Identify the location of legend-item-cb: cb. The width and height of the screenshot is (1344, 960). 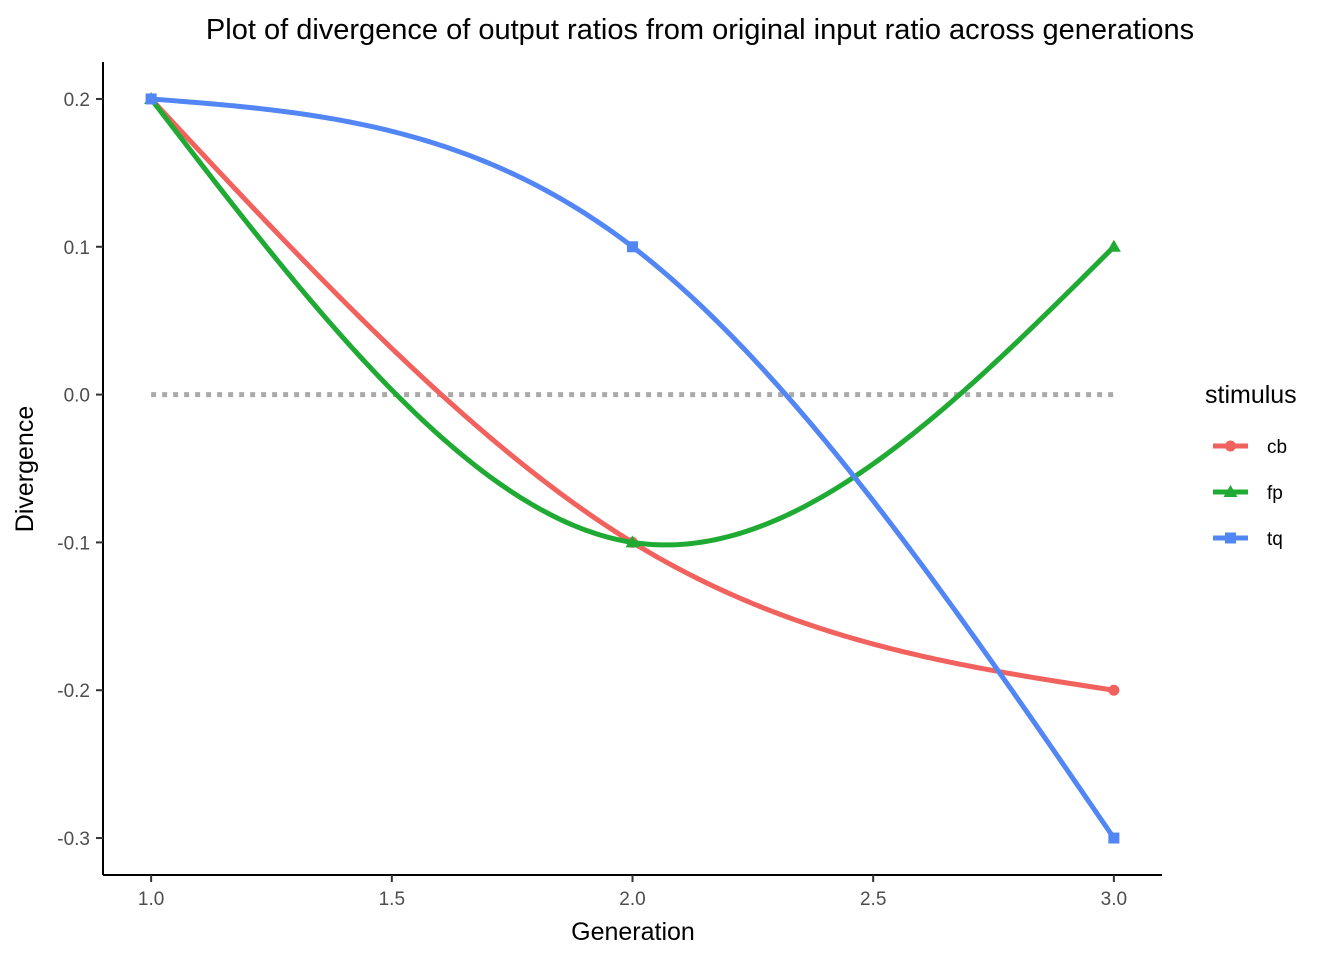
(1250, 447).